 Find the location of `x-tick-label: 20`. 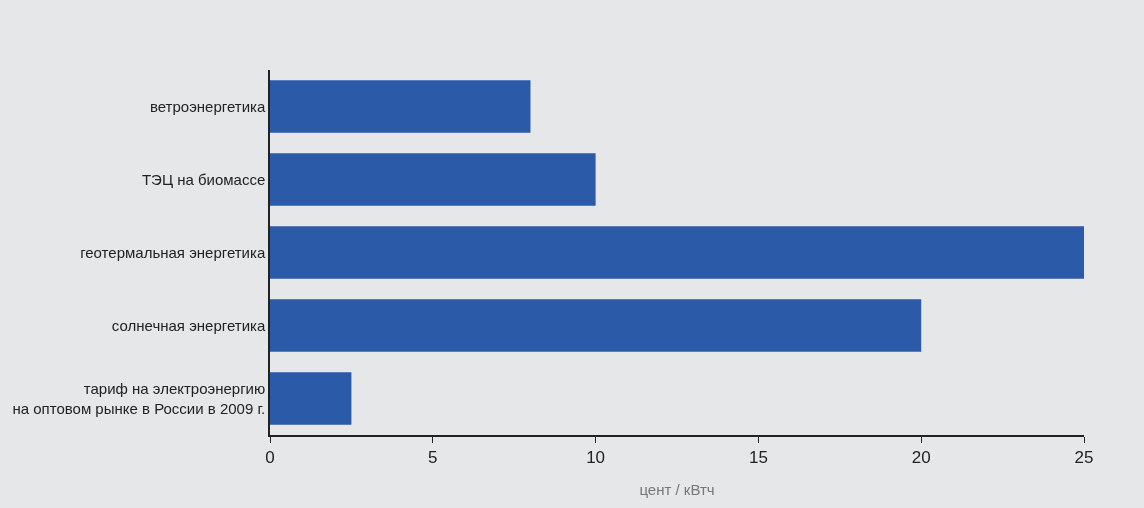

x-tick-label: 20 is located at coordinates (921, 458).